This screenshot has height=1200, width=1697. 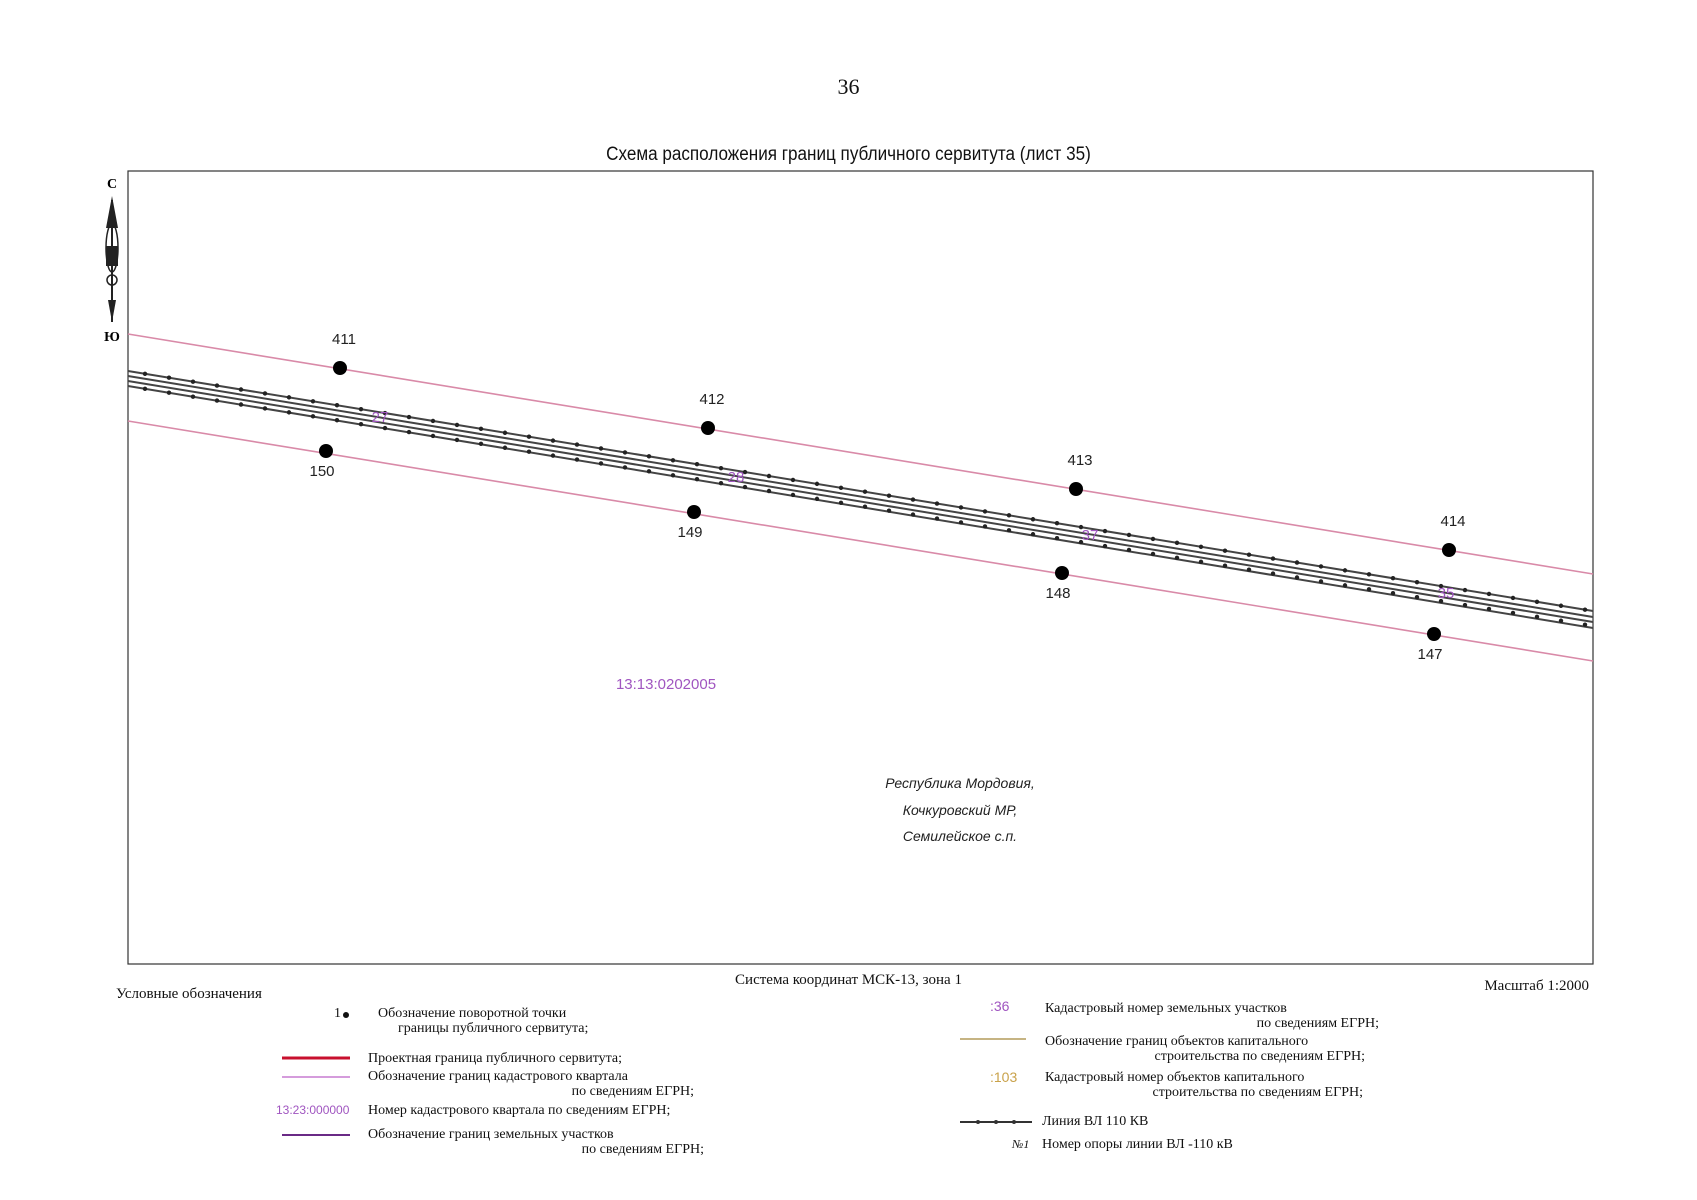 What do you see at coordinates (642, 1149) in the screenshot?
I see `legend-parcel-boundary-line2: по сведениям ЕГРН;` at bounding box center [642, 1149].